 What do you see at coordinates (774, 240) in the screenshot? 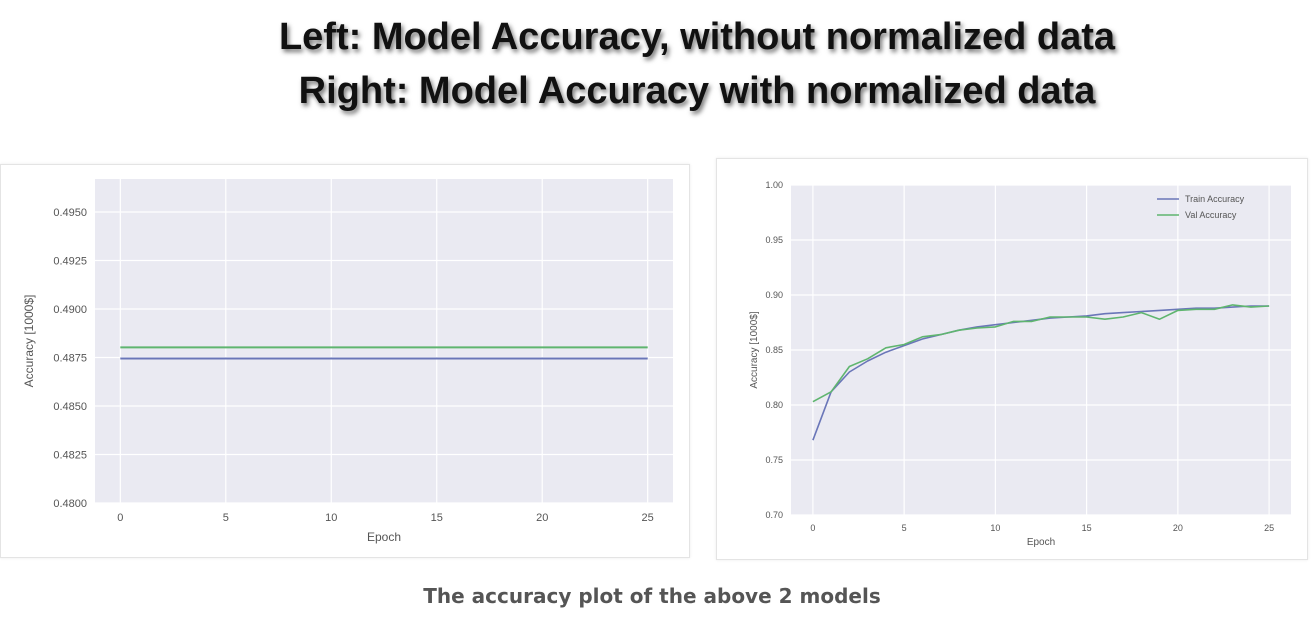
I see `y-tick-label: 0.95` at bounding box center [774, 240].